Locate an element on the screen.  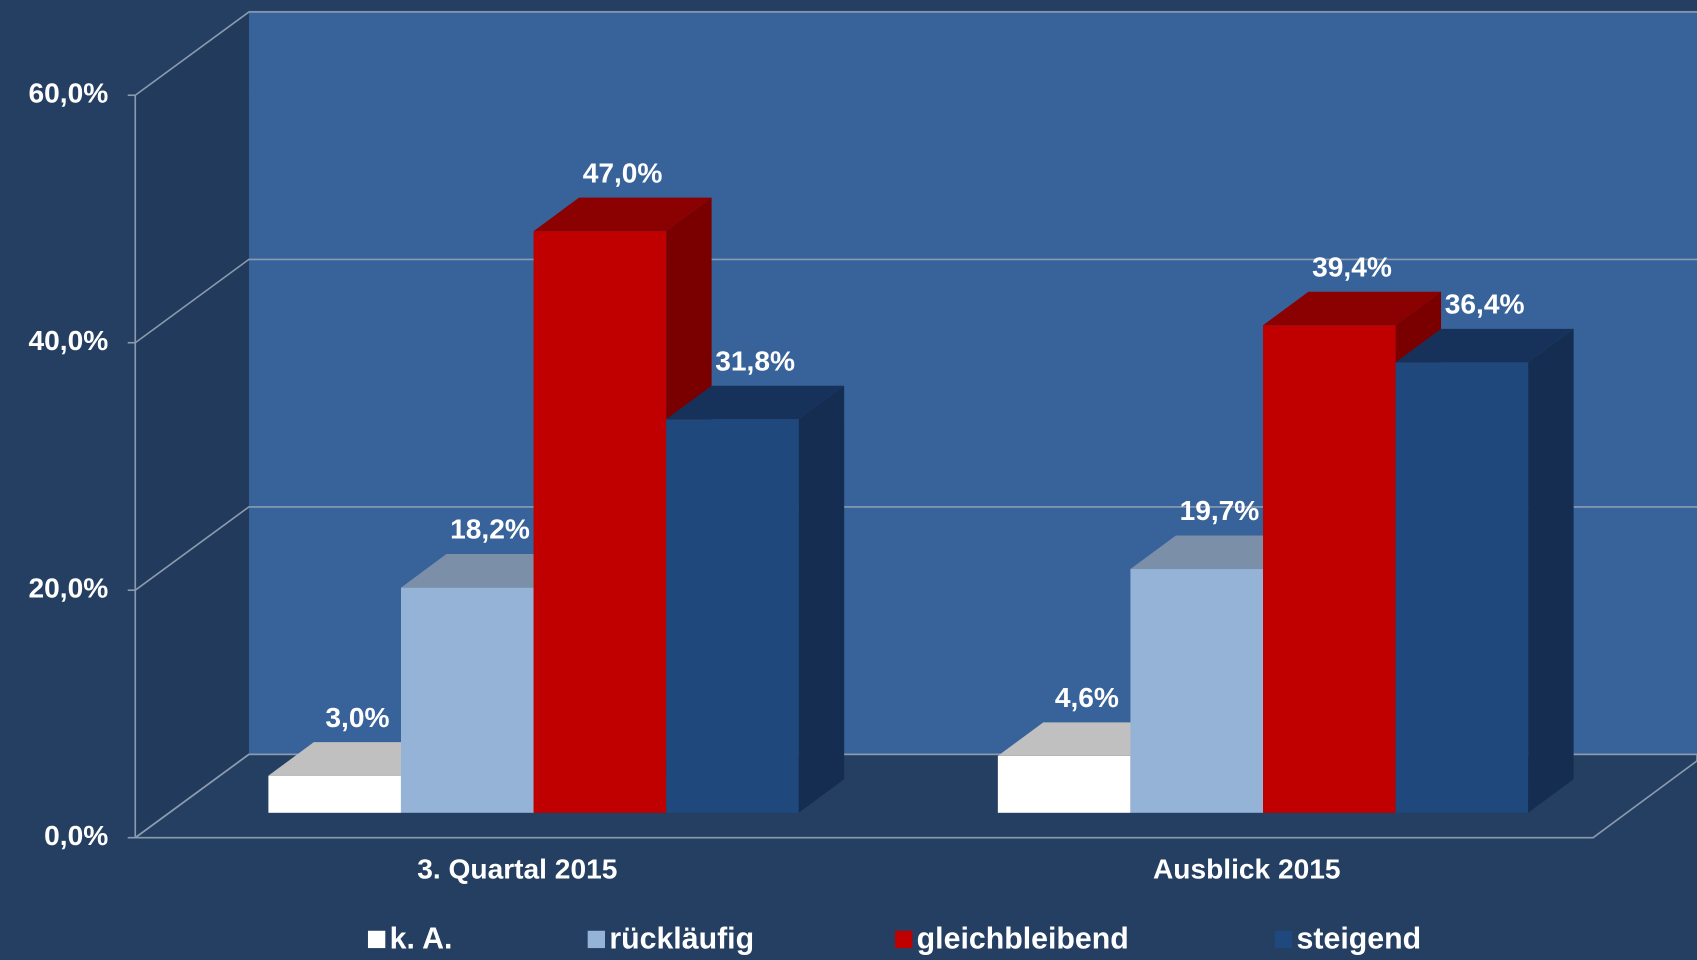
data-label: 36,4% is located at coordinates (1485, 304).